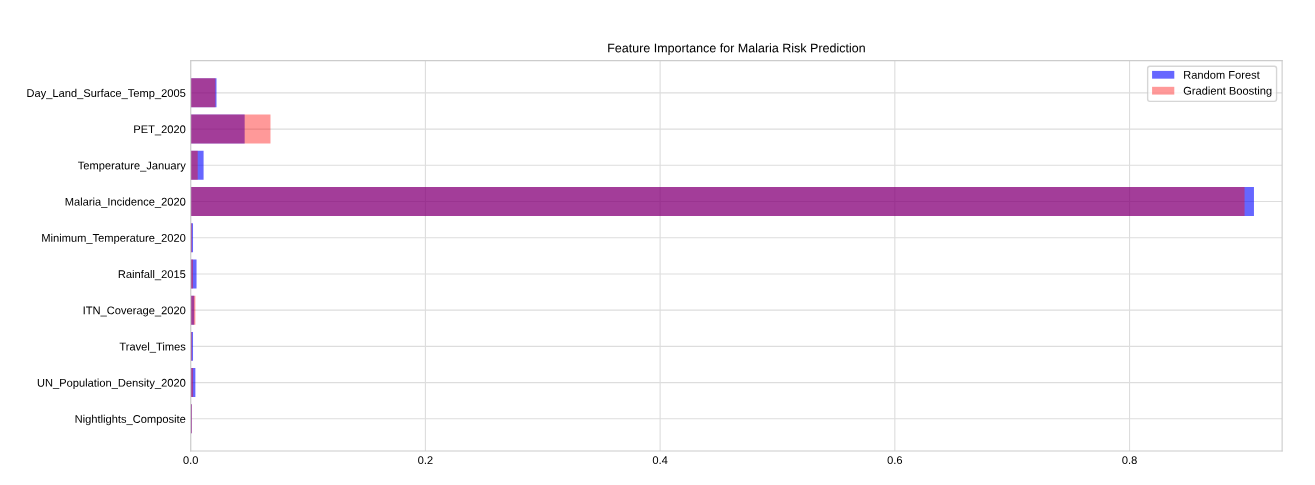 This screenshot has width=1315, height=485. Describe the element at coordinates (125, 202) in the screenshot. I see `y-tick-label: Malaria_Incidence_2020` at that location.